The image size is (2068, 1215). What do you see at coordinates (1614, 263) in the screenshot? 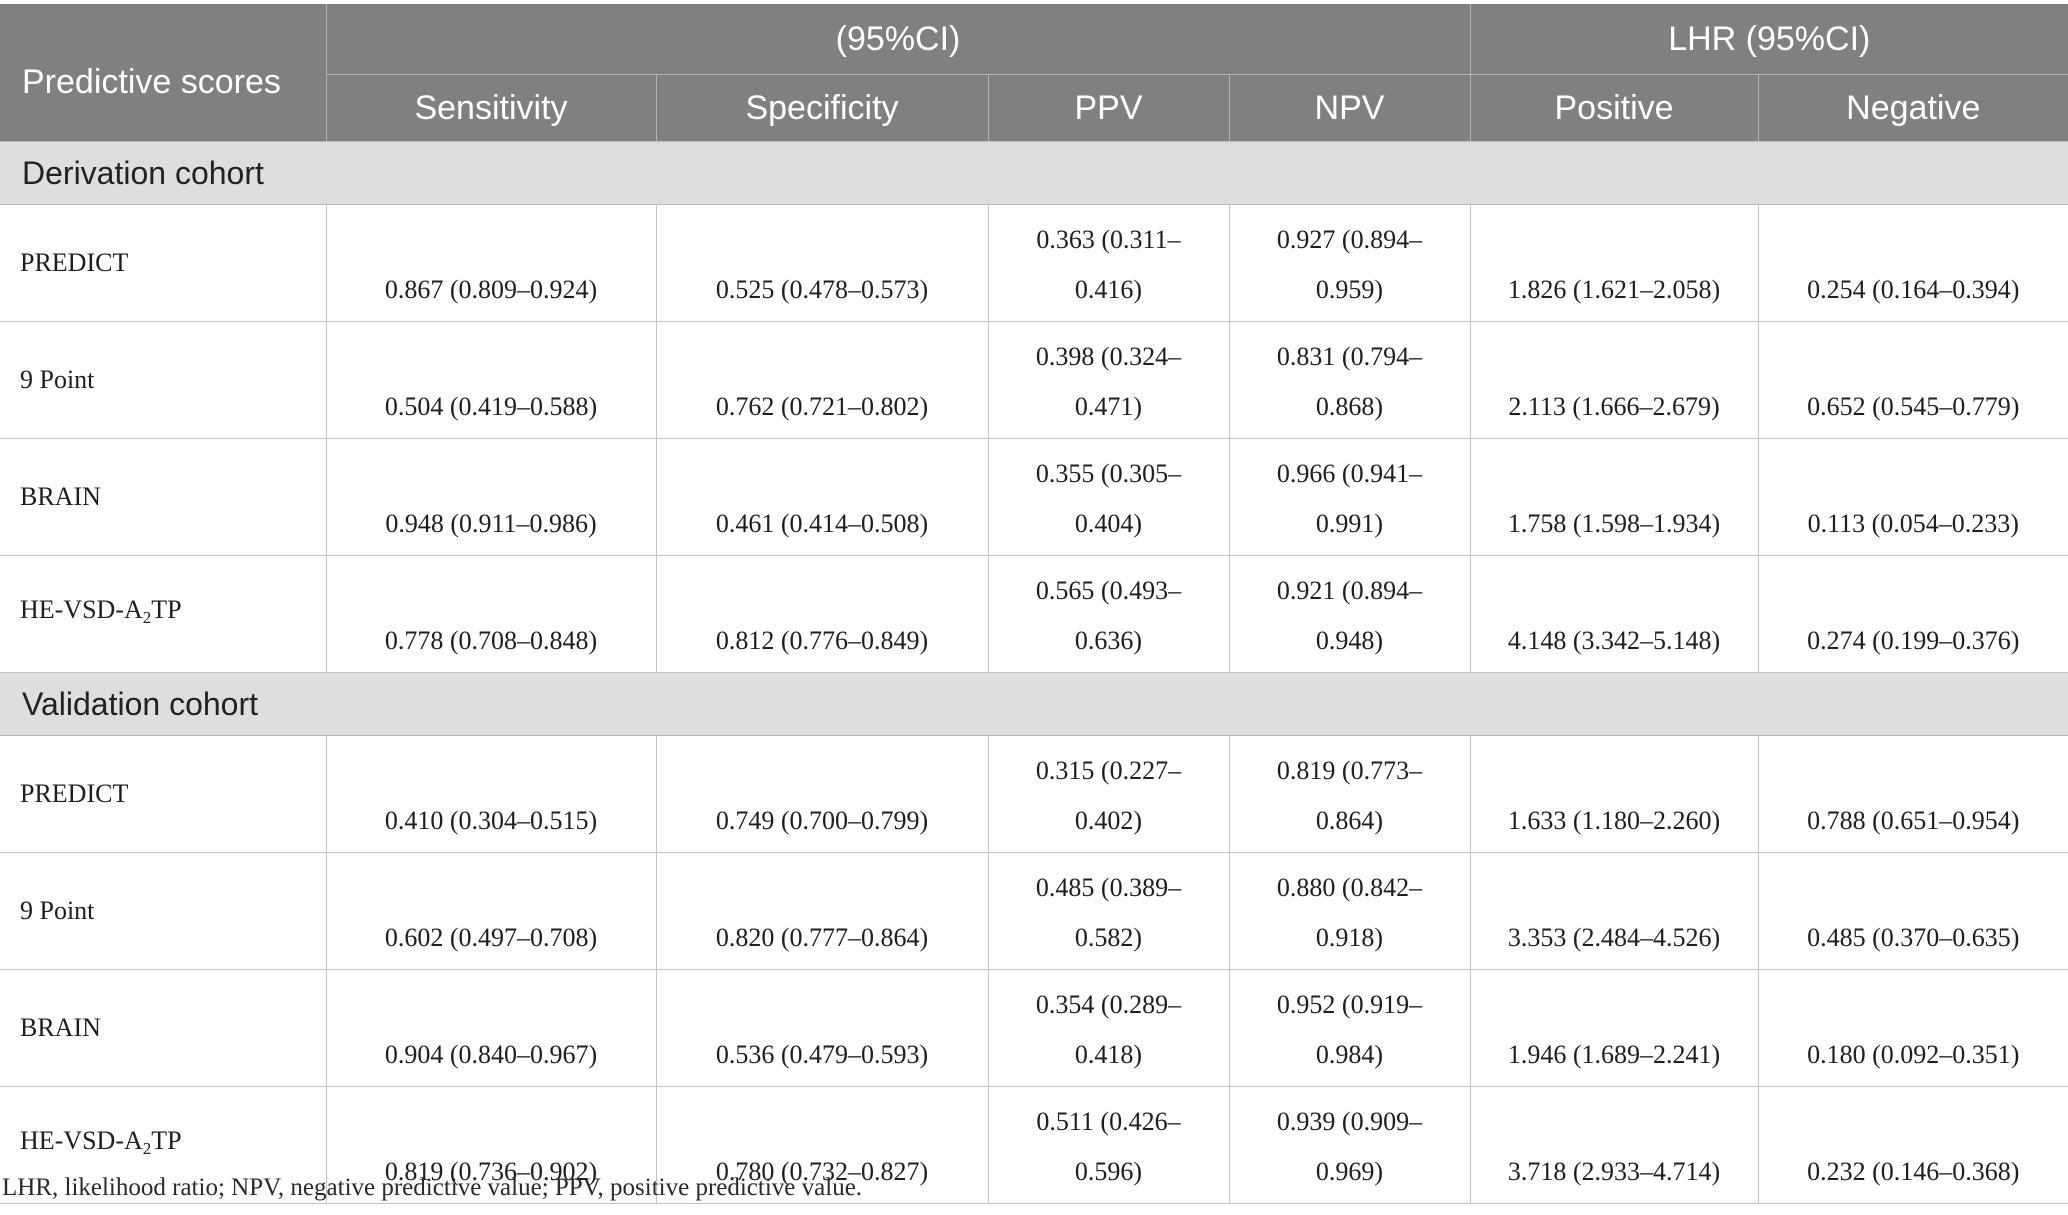
I see `cell-lhr-positive: 1.826 (1.621–2.058)` at bounding box center [1614, 263].